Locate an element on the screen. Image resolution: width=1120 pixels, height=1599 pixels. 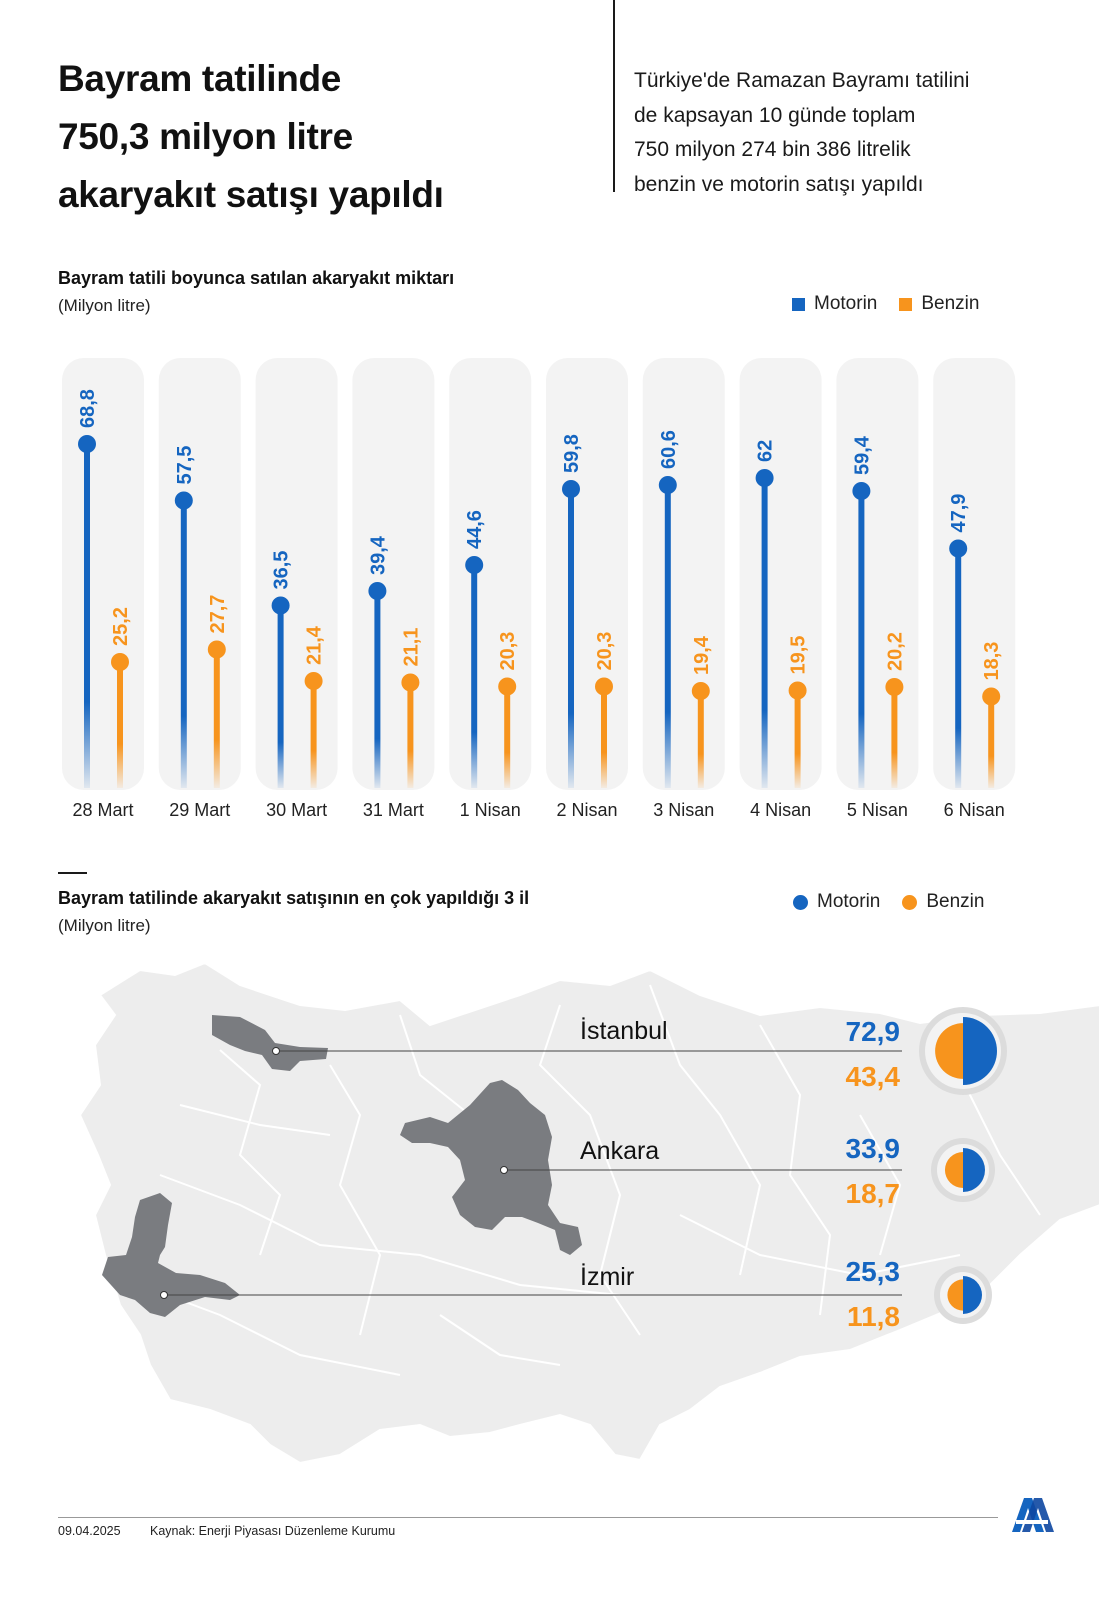
data-label-benzin: 25,2 is located at coordinates (121, 626).